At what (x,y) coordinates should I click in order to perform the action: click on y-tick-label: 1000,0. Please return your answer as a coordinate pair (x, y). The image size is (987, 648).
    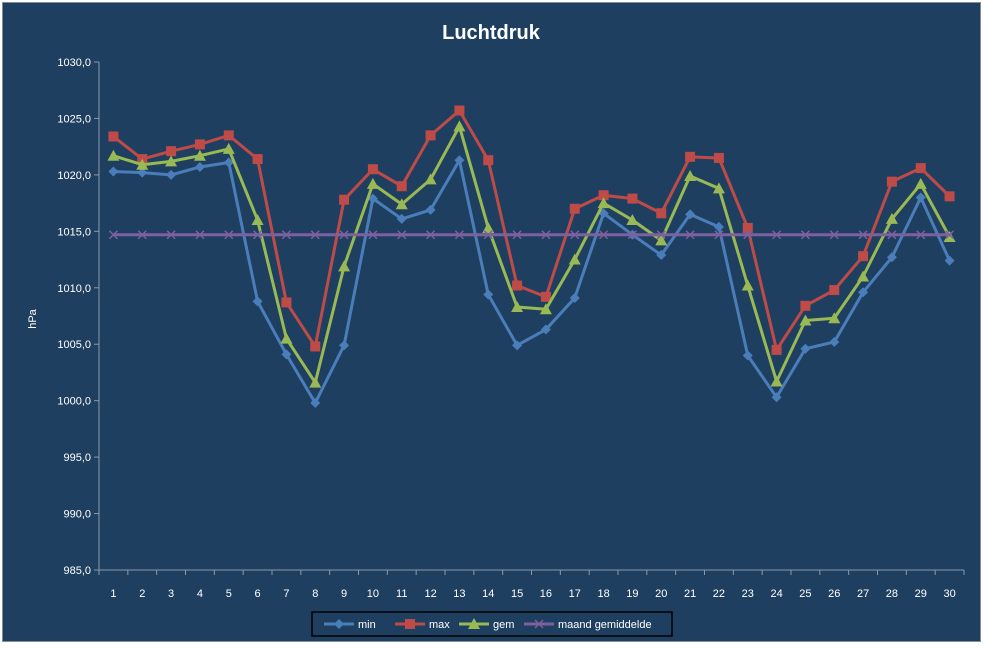
    Looking at the image, I should click on (74, 402).